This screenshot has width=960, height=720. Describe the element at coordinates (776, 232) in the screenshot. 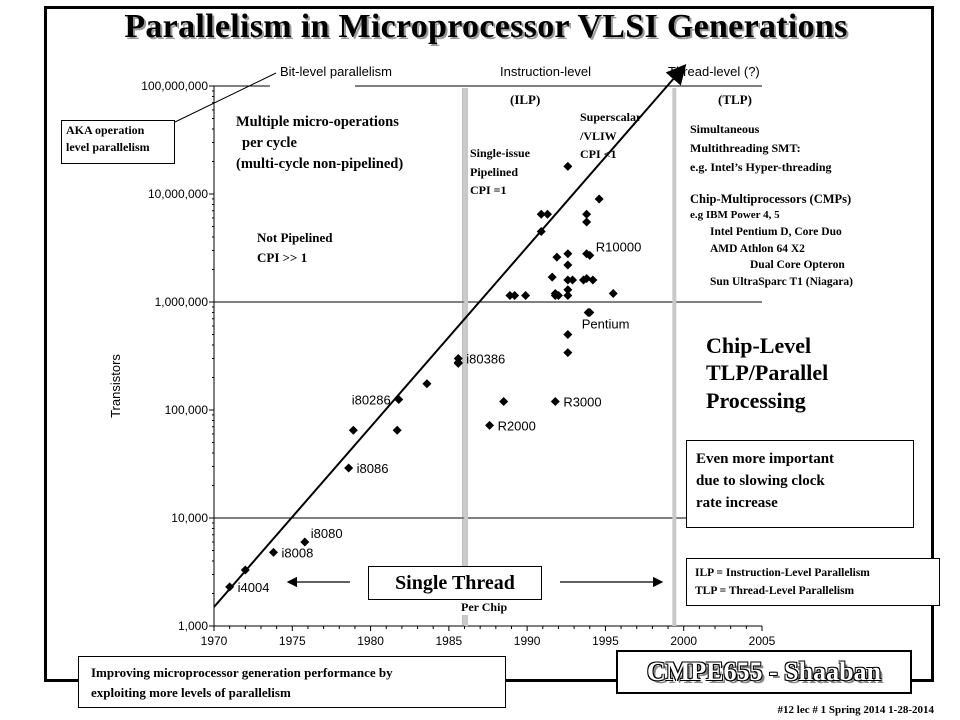

I see `cmp-line-3: Intel Pentium D, Core Duo` at that location.